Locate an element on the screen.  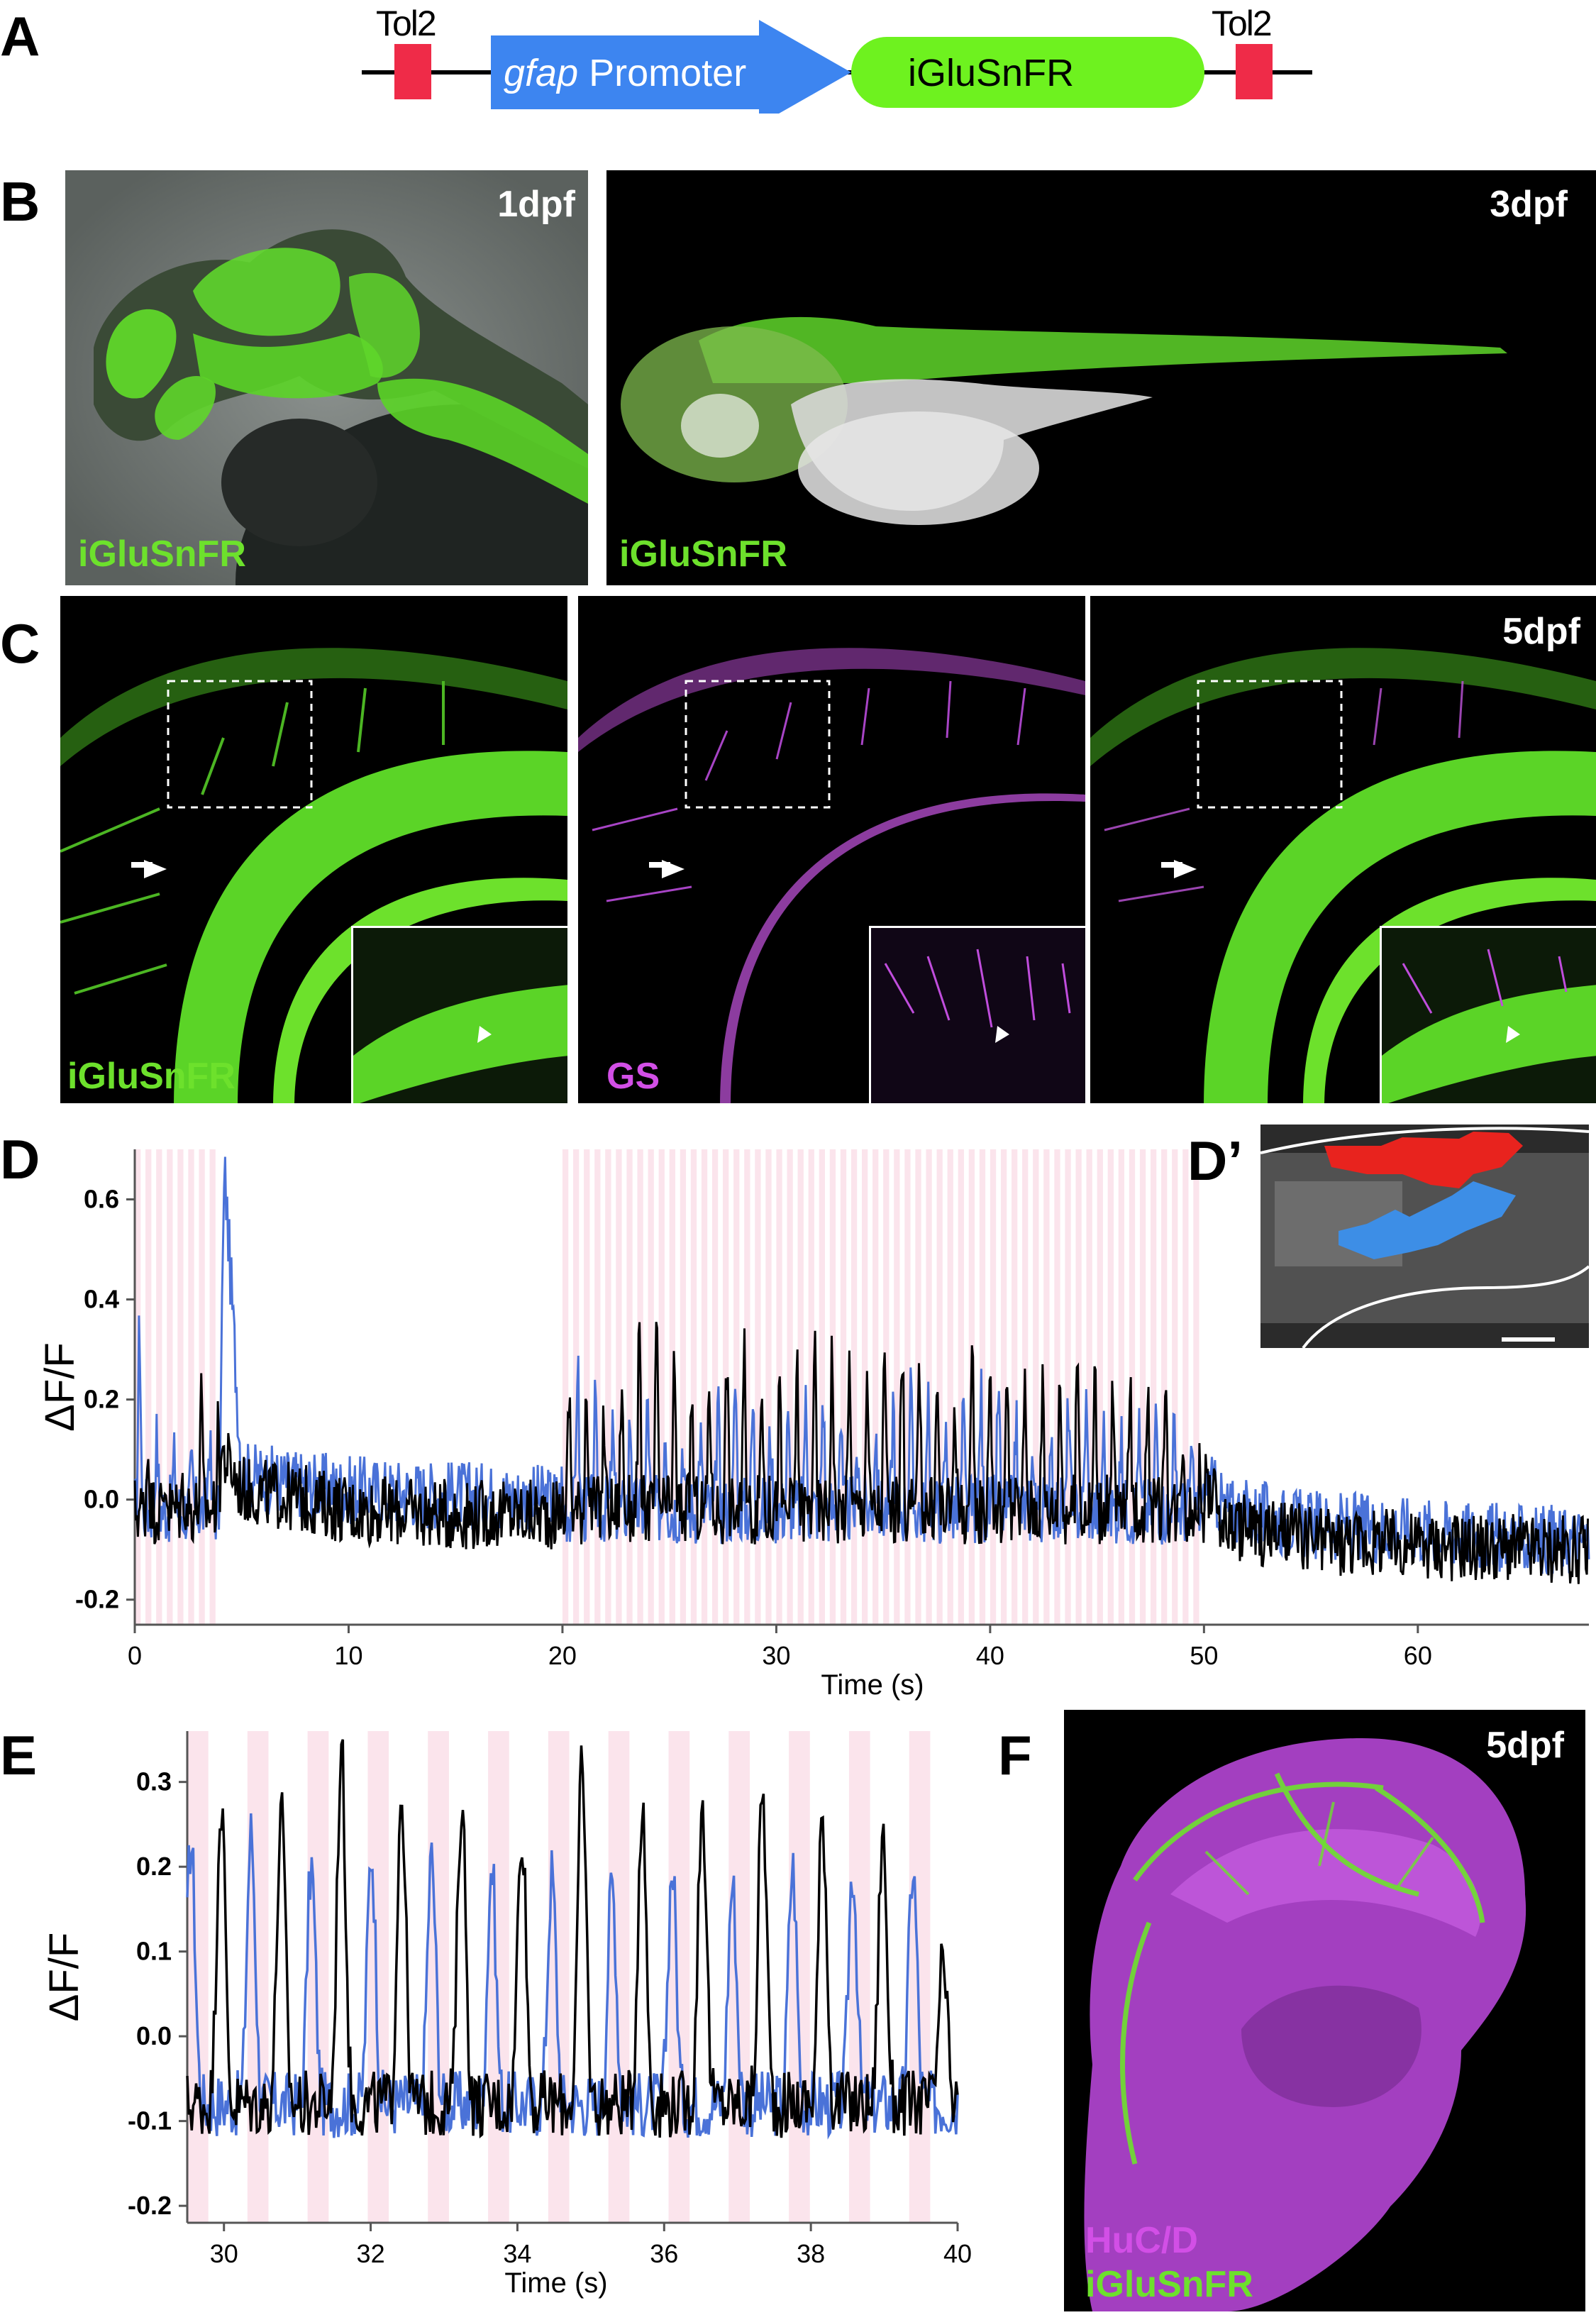
tol2-left-box is located at coordinates (412, 71).